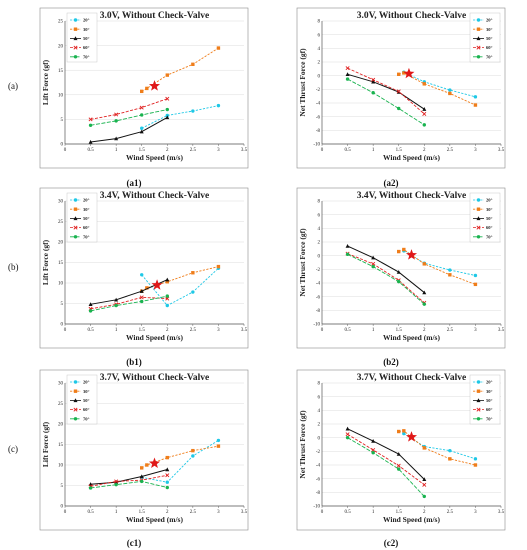  What do you see at coordinates (154, 196) in the screenshot?
I see `chart-title: 3.4V, Without Check-Valve` at bounding box center [154, 196].